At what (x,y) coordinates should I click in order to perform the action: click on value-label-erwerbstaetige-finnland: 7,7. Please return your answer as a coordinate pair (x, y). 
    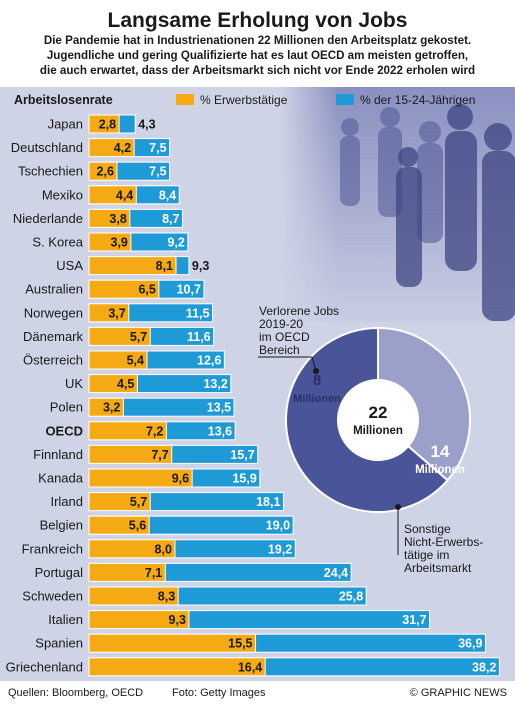
    Looking at the image, I should click on (159, 455).